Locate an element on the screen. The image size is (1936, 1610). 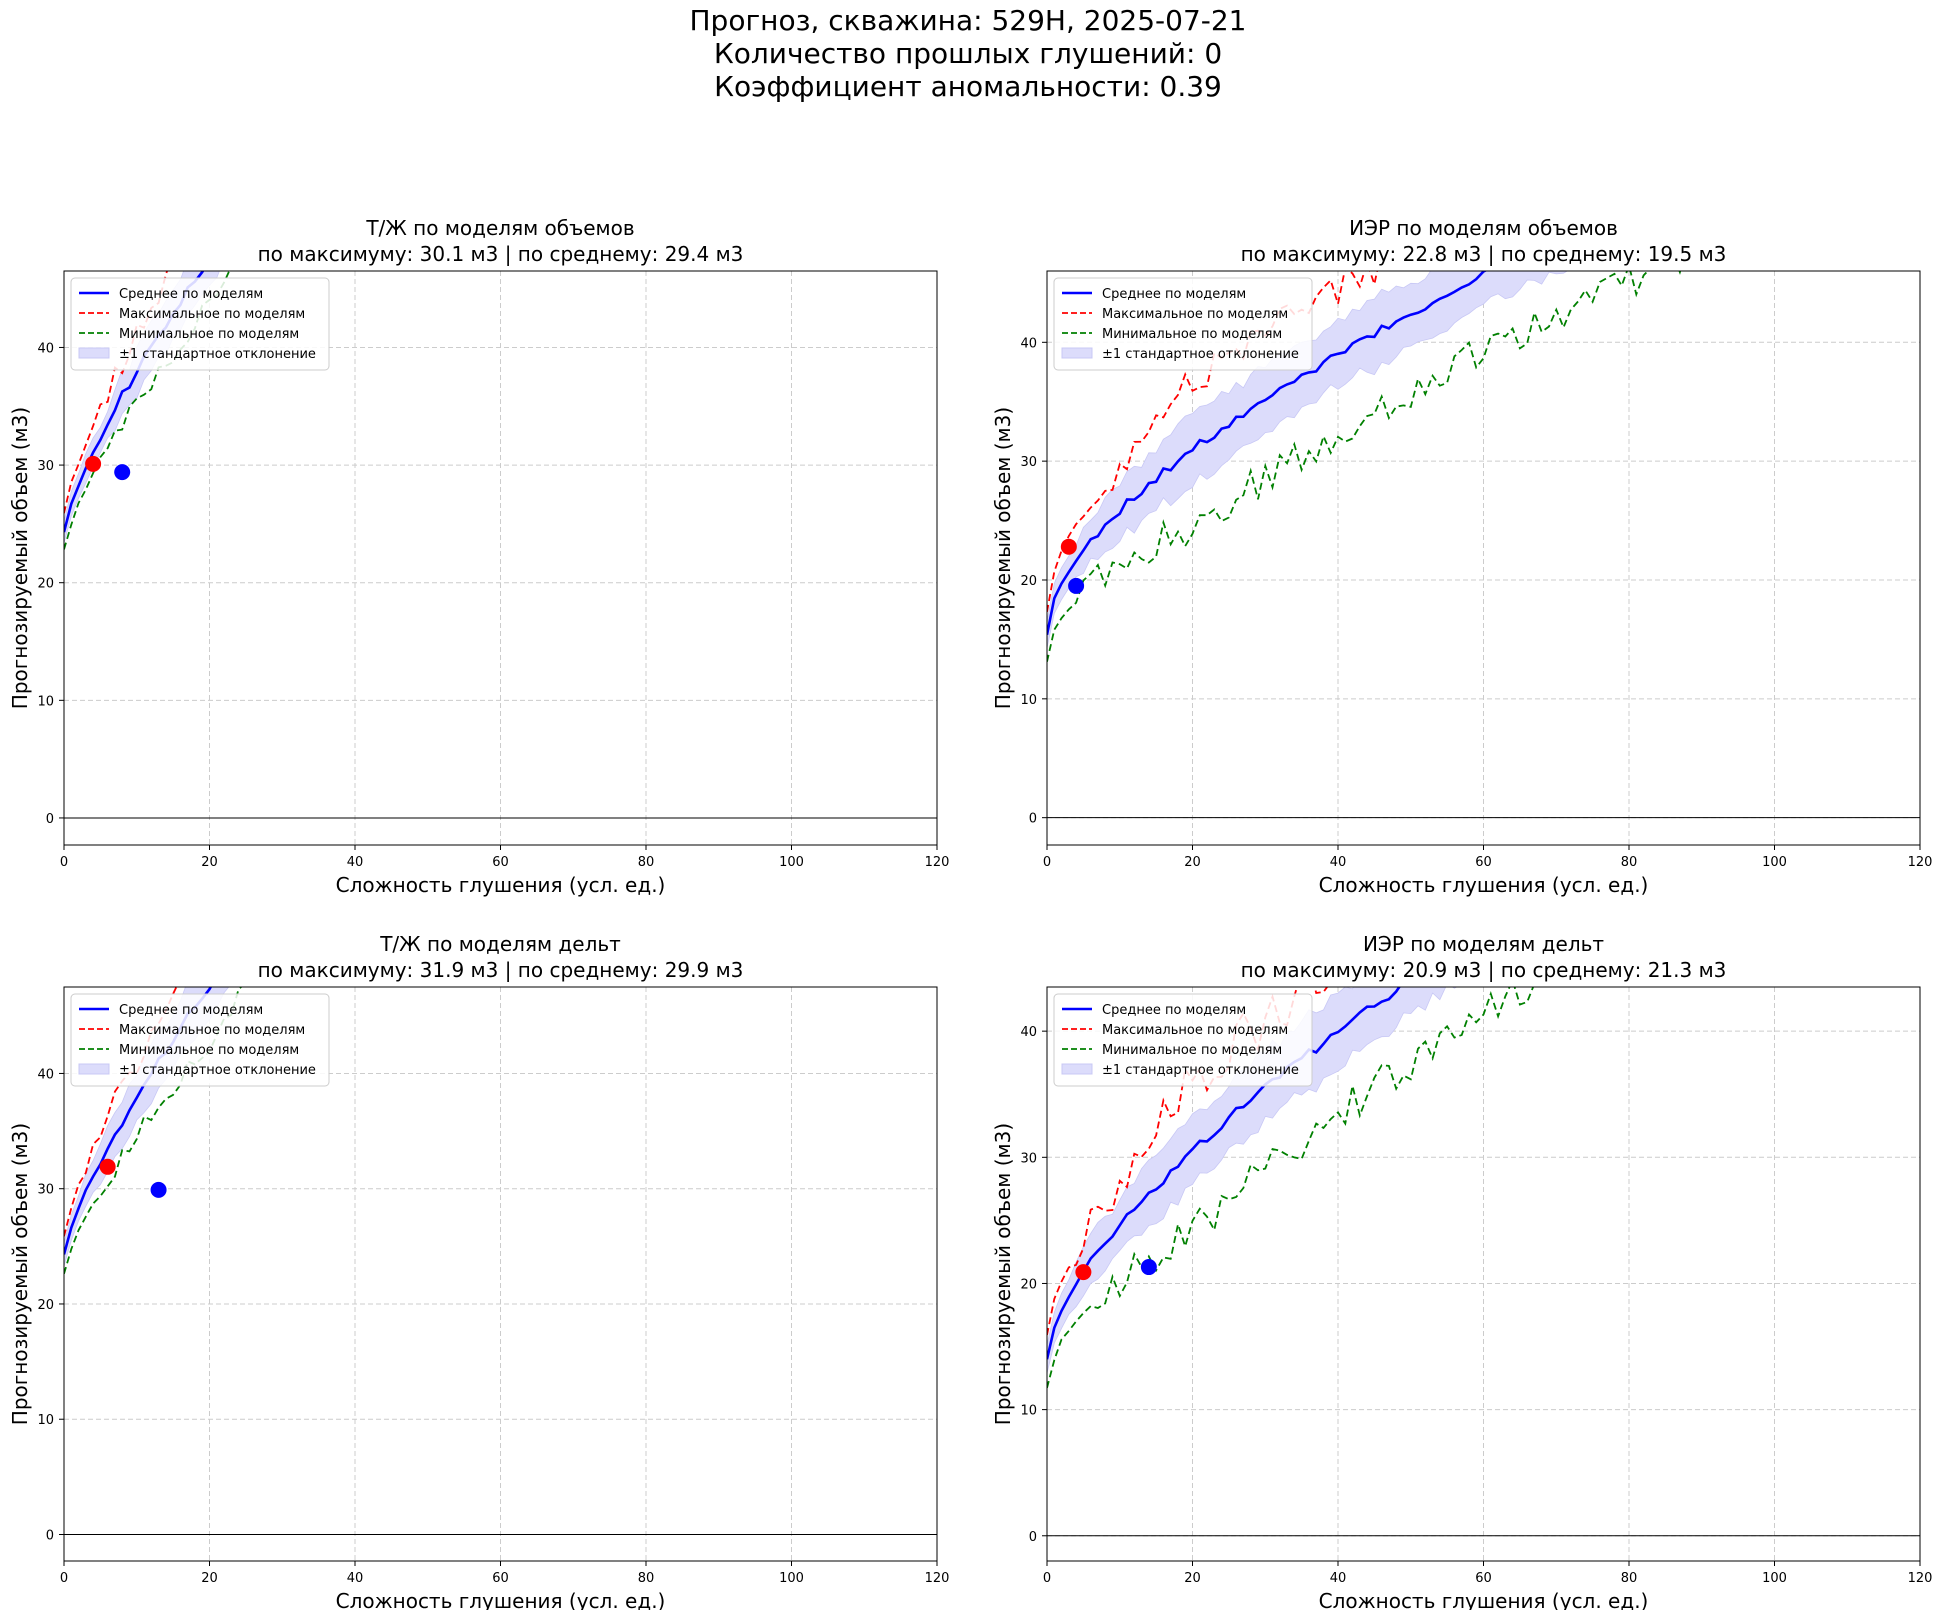
subplot-title-line-1: Т/Ж по моделям объемов is located at coordinates (499, 228).